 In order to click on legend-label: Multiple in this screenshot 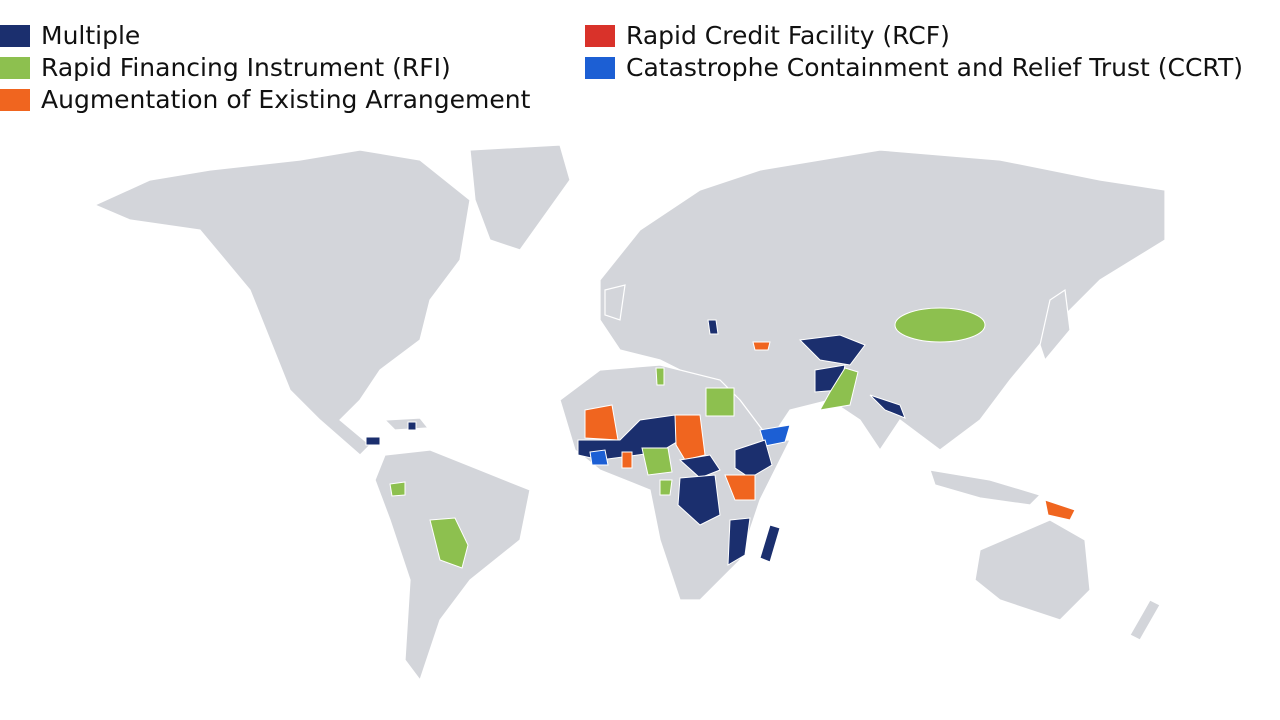, I will do `click(90, 35)`.